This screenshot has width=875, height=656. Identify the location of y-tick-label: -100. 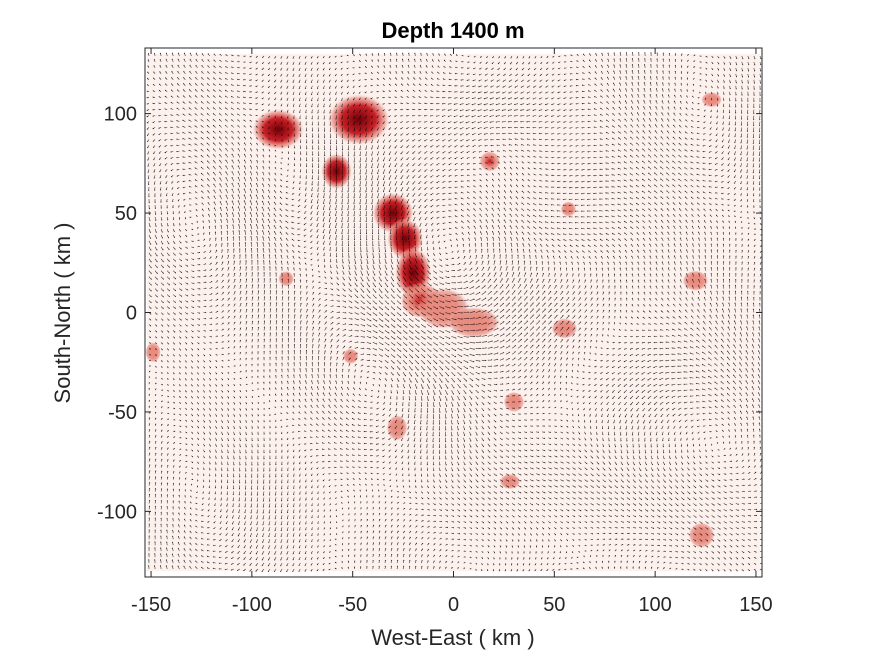
(117, 512).